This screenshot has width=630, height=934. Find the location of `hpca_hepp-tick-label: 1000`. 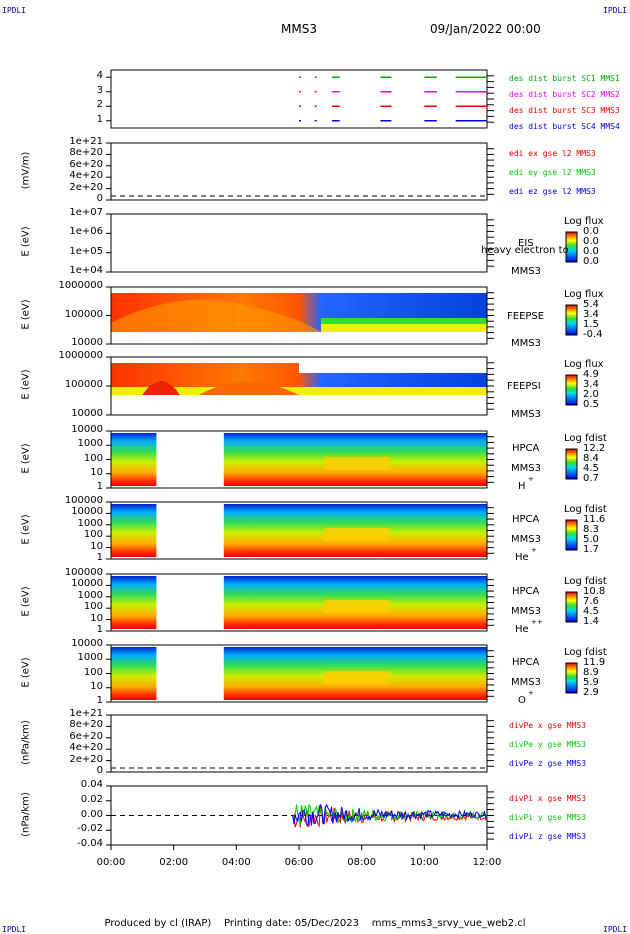

hpca_hepp-tick-label: 1000 is located at coordinates (90, 595).